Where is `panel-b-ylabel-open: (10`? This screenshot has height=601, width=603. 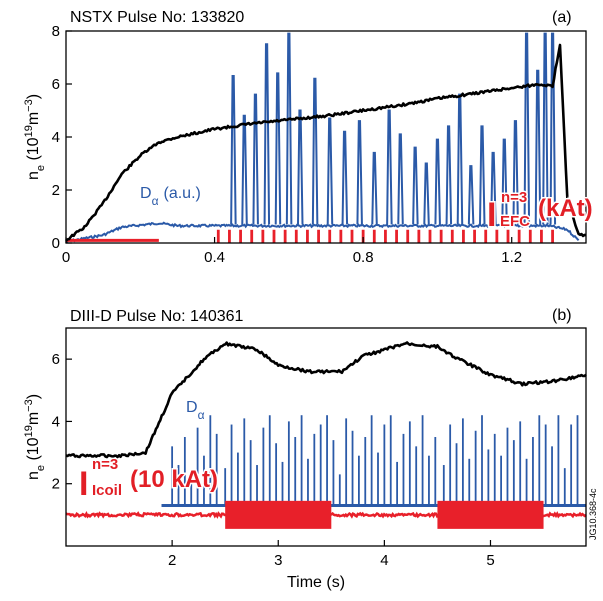 panel-b-ylabel-open: (10 is located at coordinates (33, 451).